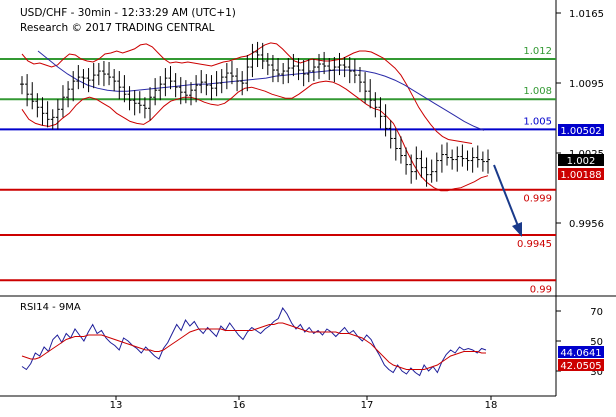 The width and height of the screenshot is (616, 417). What do you see at coordinates (586, 14) in the screenshot?
I see `price-y-tick-label: 1.0165` at bounding box center [586, 14].